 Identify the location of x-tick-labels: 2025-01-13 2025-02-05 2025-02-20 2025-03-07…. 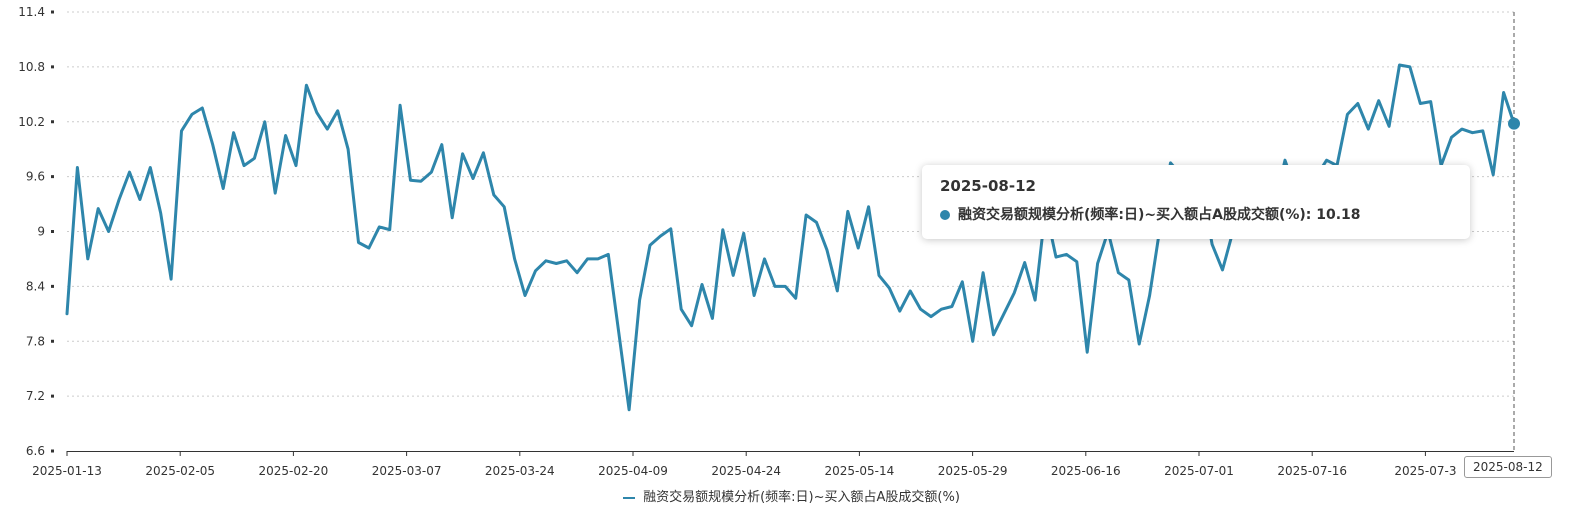
(744, 471).